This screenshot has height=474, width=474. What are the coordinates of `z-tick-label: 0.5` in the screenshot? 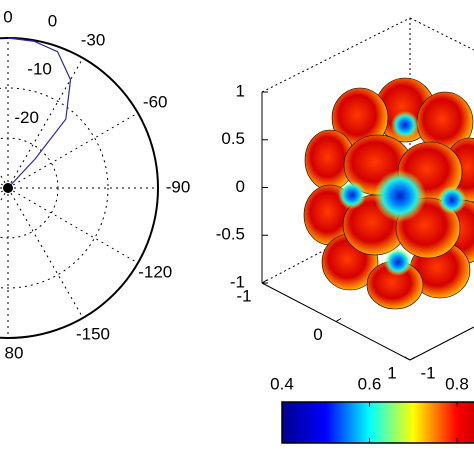 It's located at (233, 138).